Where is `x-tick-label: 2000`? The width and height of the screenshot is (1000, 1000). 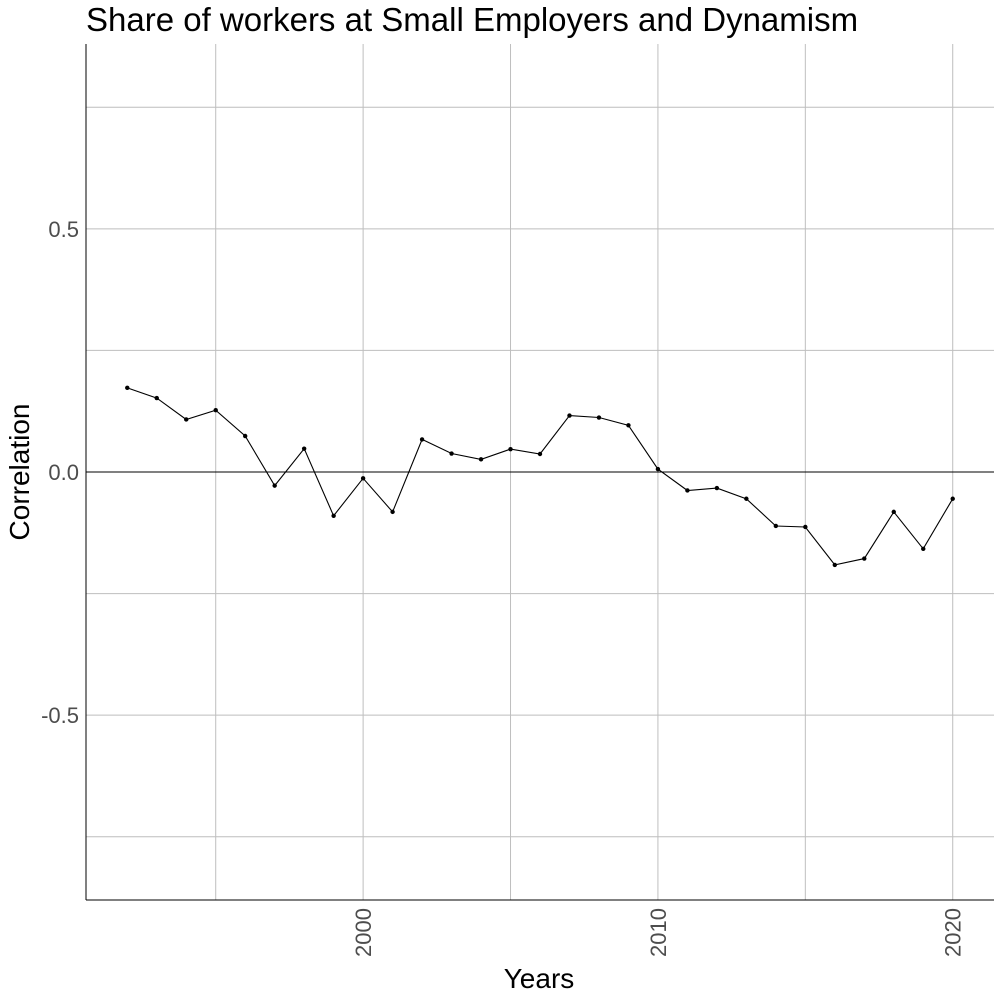 x-tick-label: 2000 is located at coordinates (363, 932).